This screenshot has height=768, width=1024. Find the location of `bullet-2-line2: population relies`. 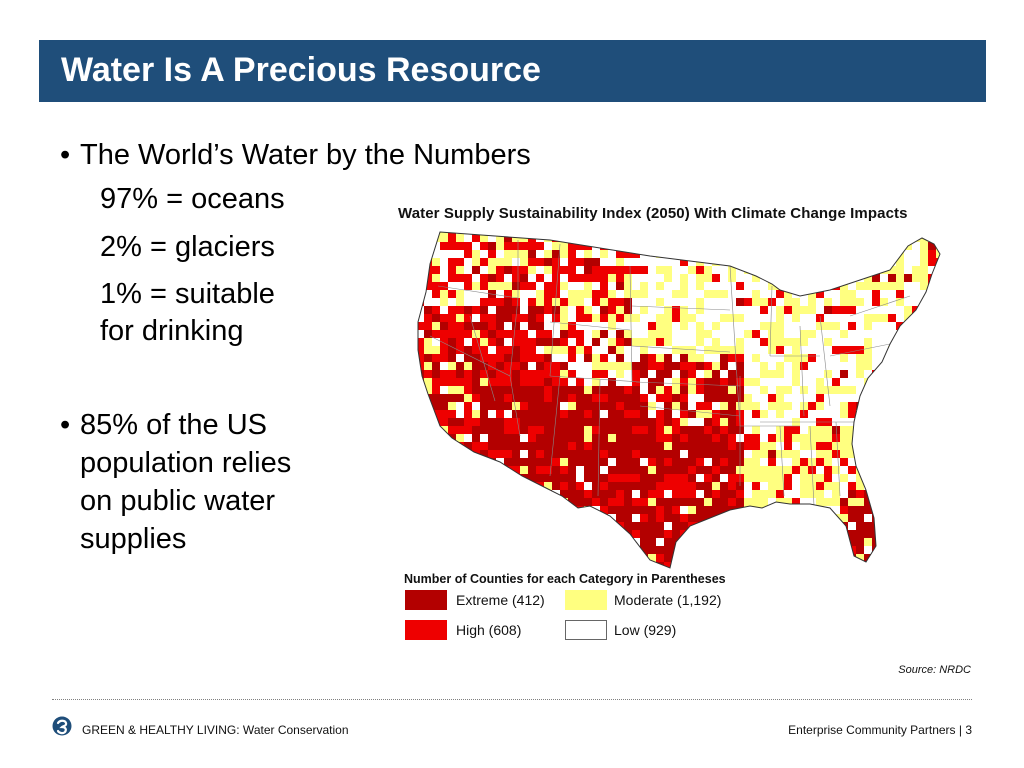

bullet-2-line2: population relies is located at coordinates (186, 463).